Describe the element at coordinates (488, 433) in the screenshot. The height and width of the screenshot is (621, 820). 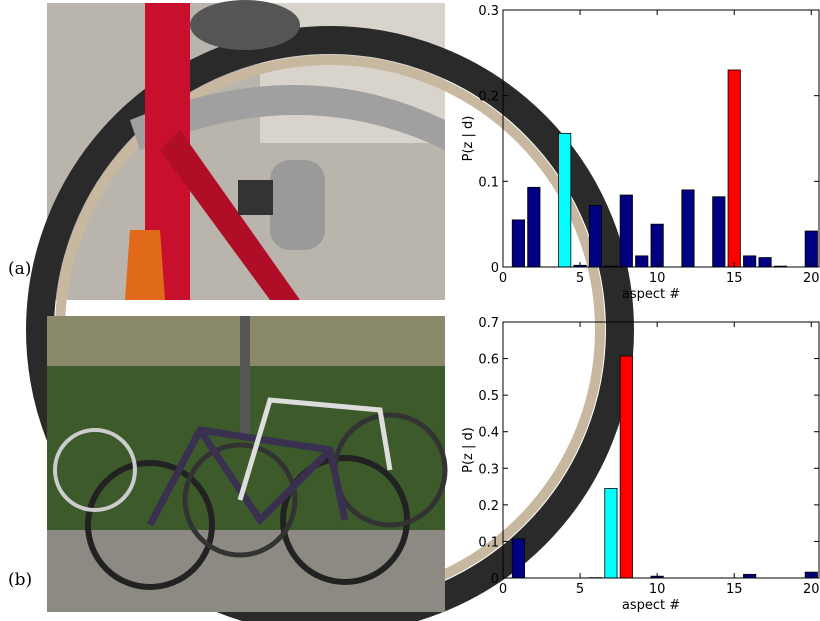
I see `y-tick-label: 0.4` at that location.